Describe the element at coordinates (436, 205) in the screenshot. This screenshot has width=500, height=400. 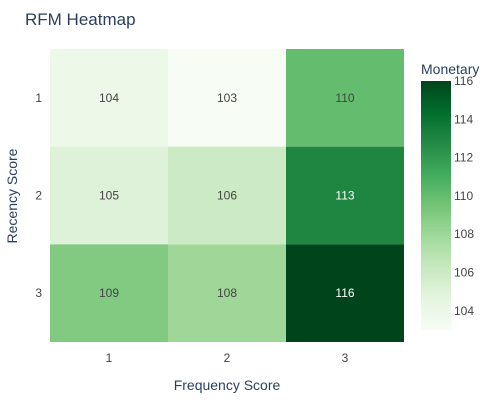
I see `colorbar` at that location.